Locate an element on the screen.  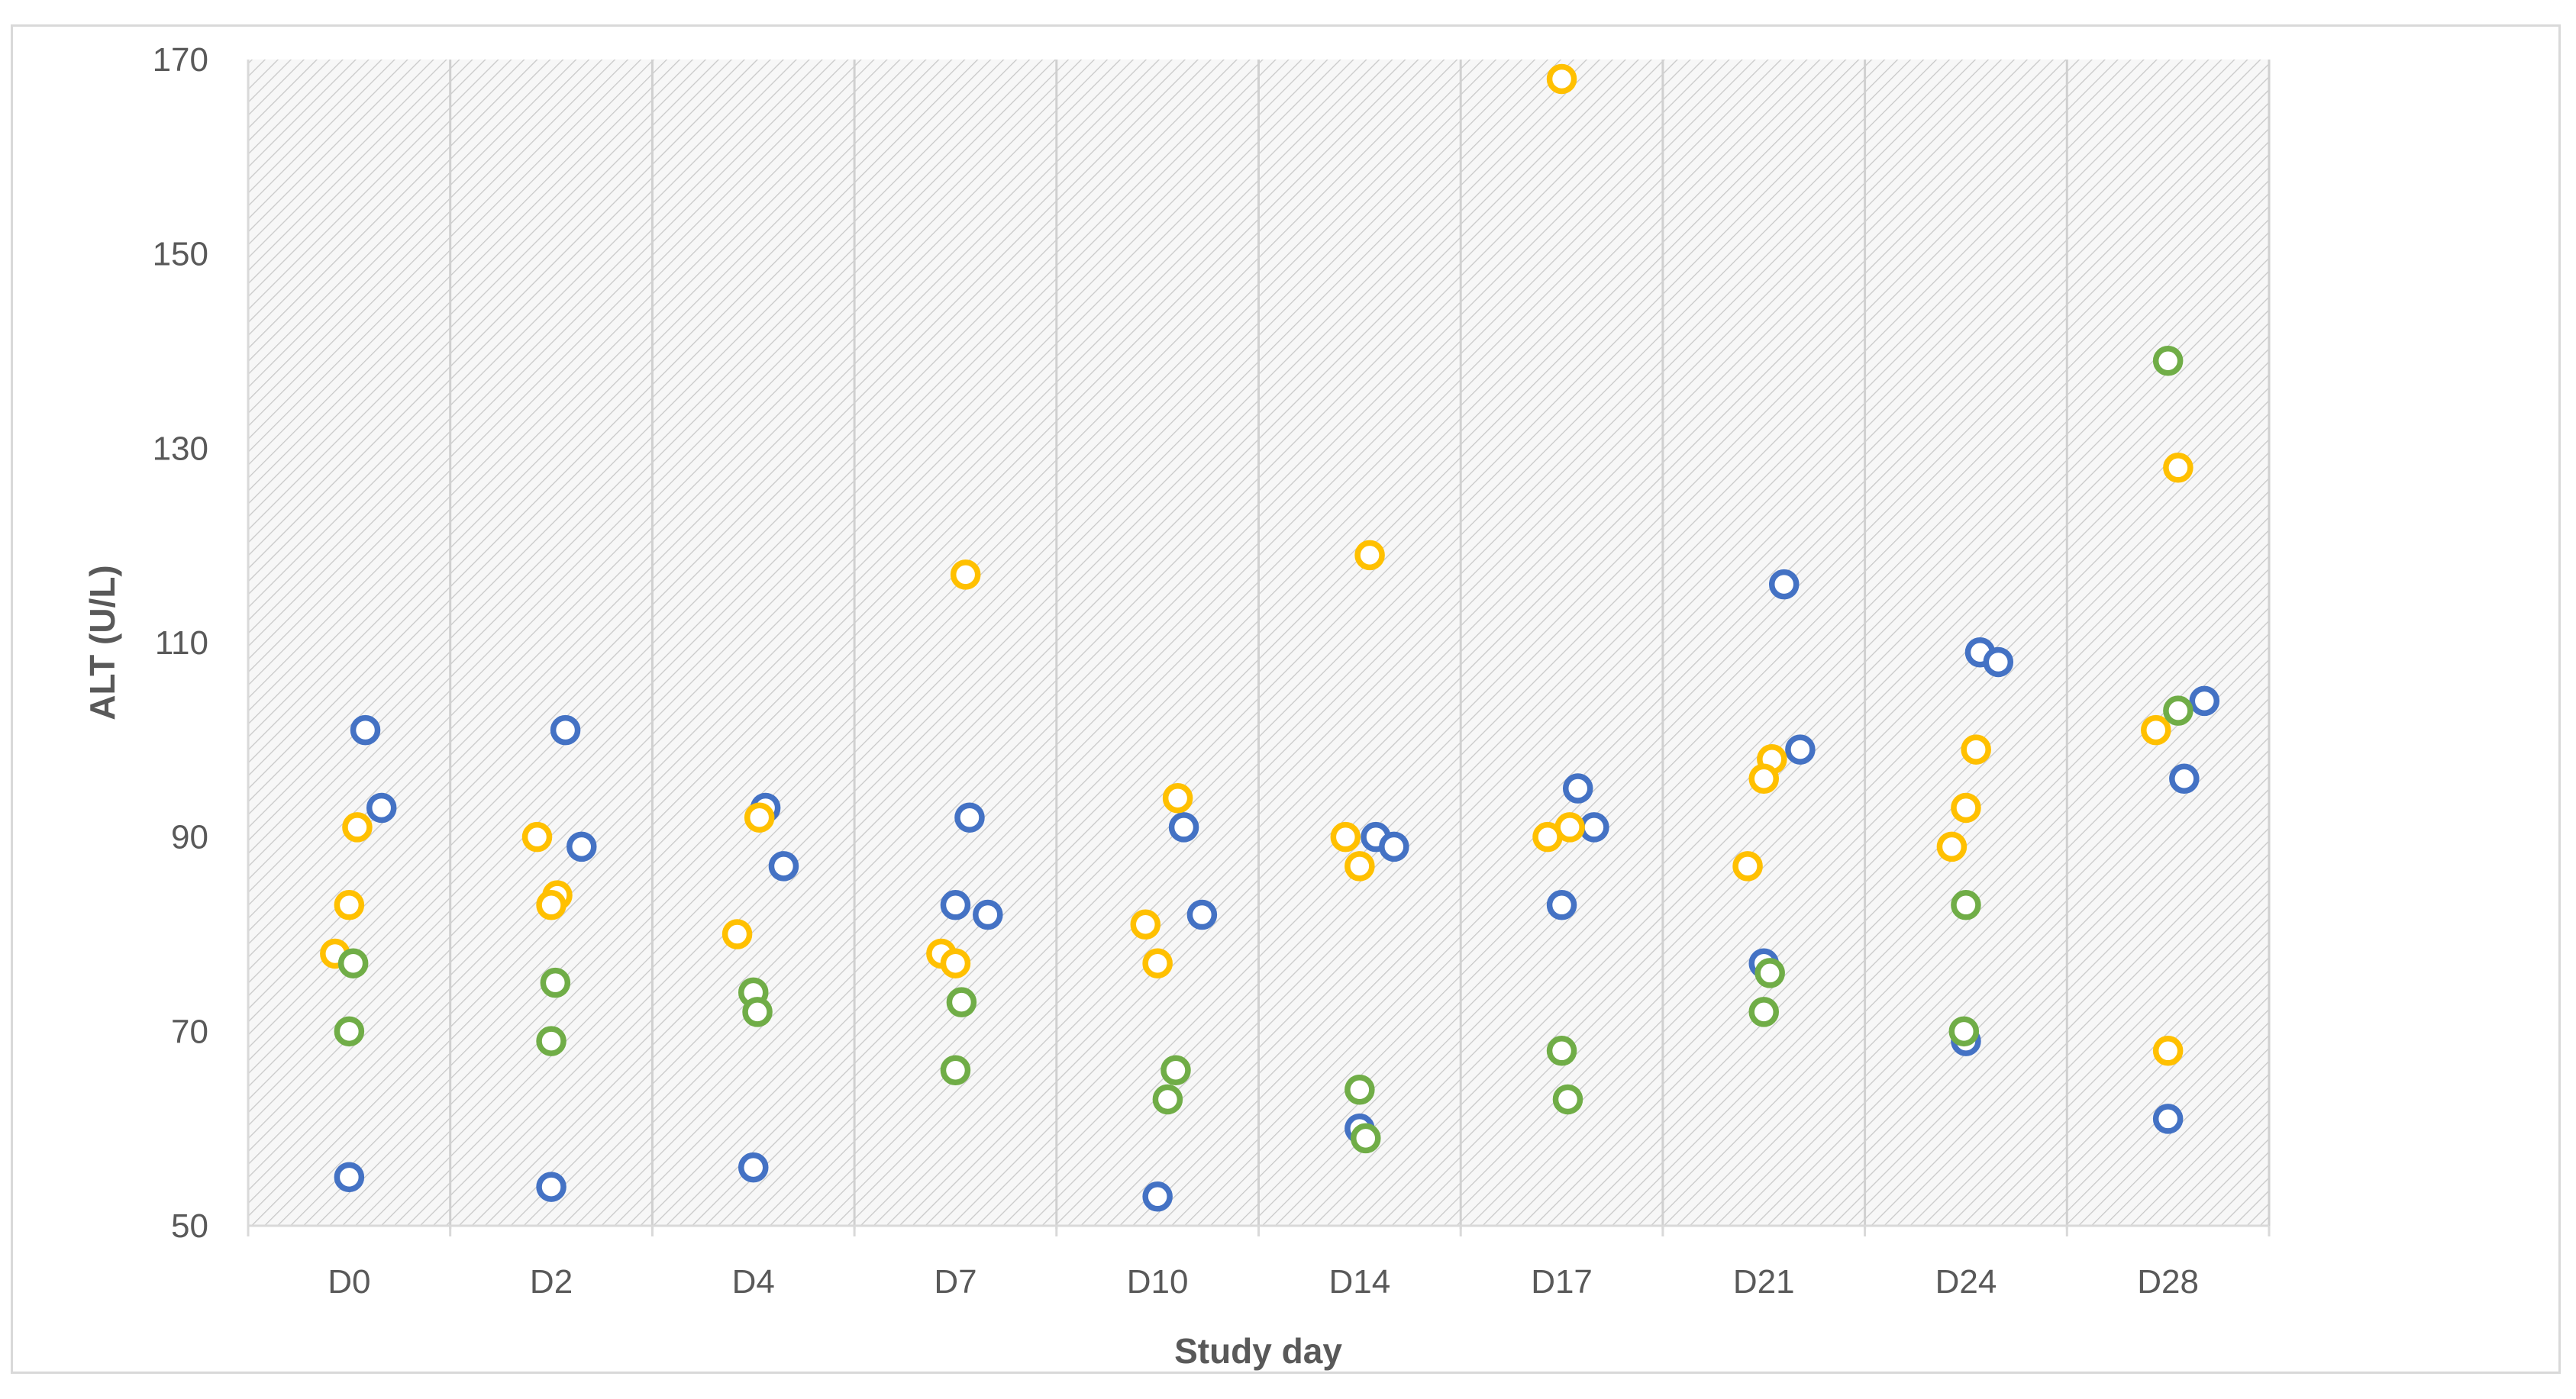
x-tick-label: D17 is located at coordinates (1562, 1282).